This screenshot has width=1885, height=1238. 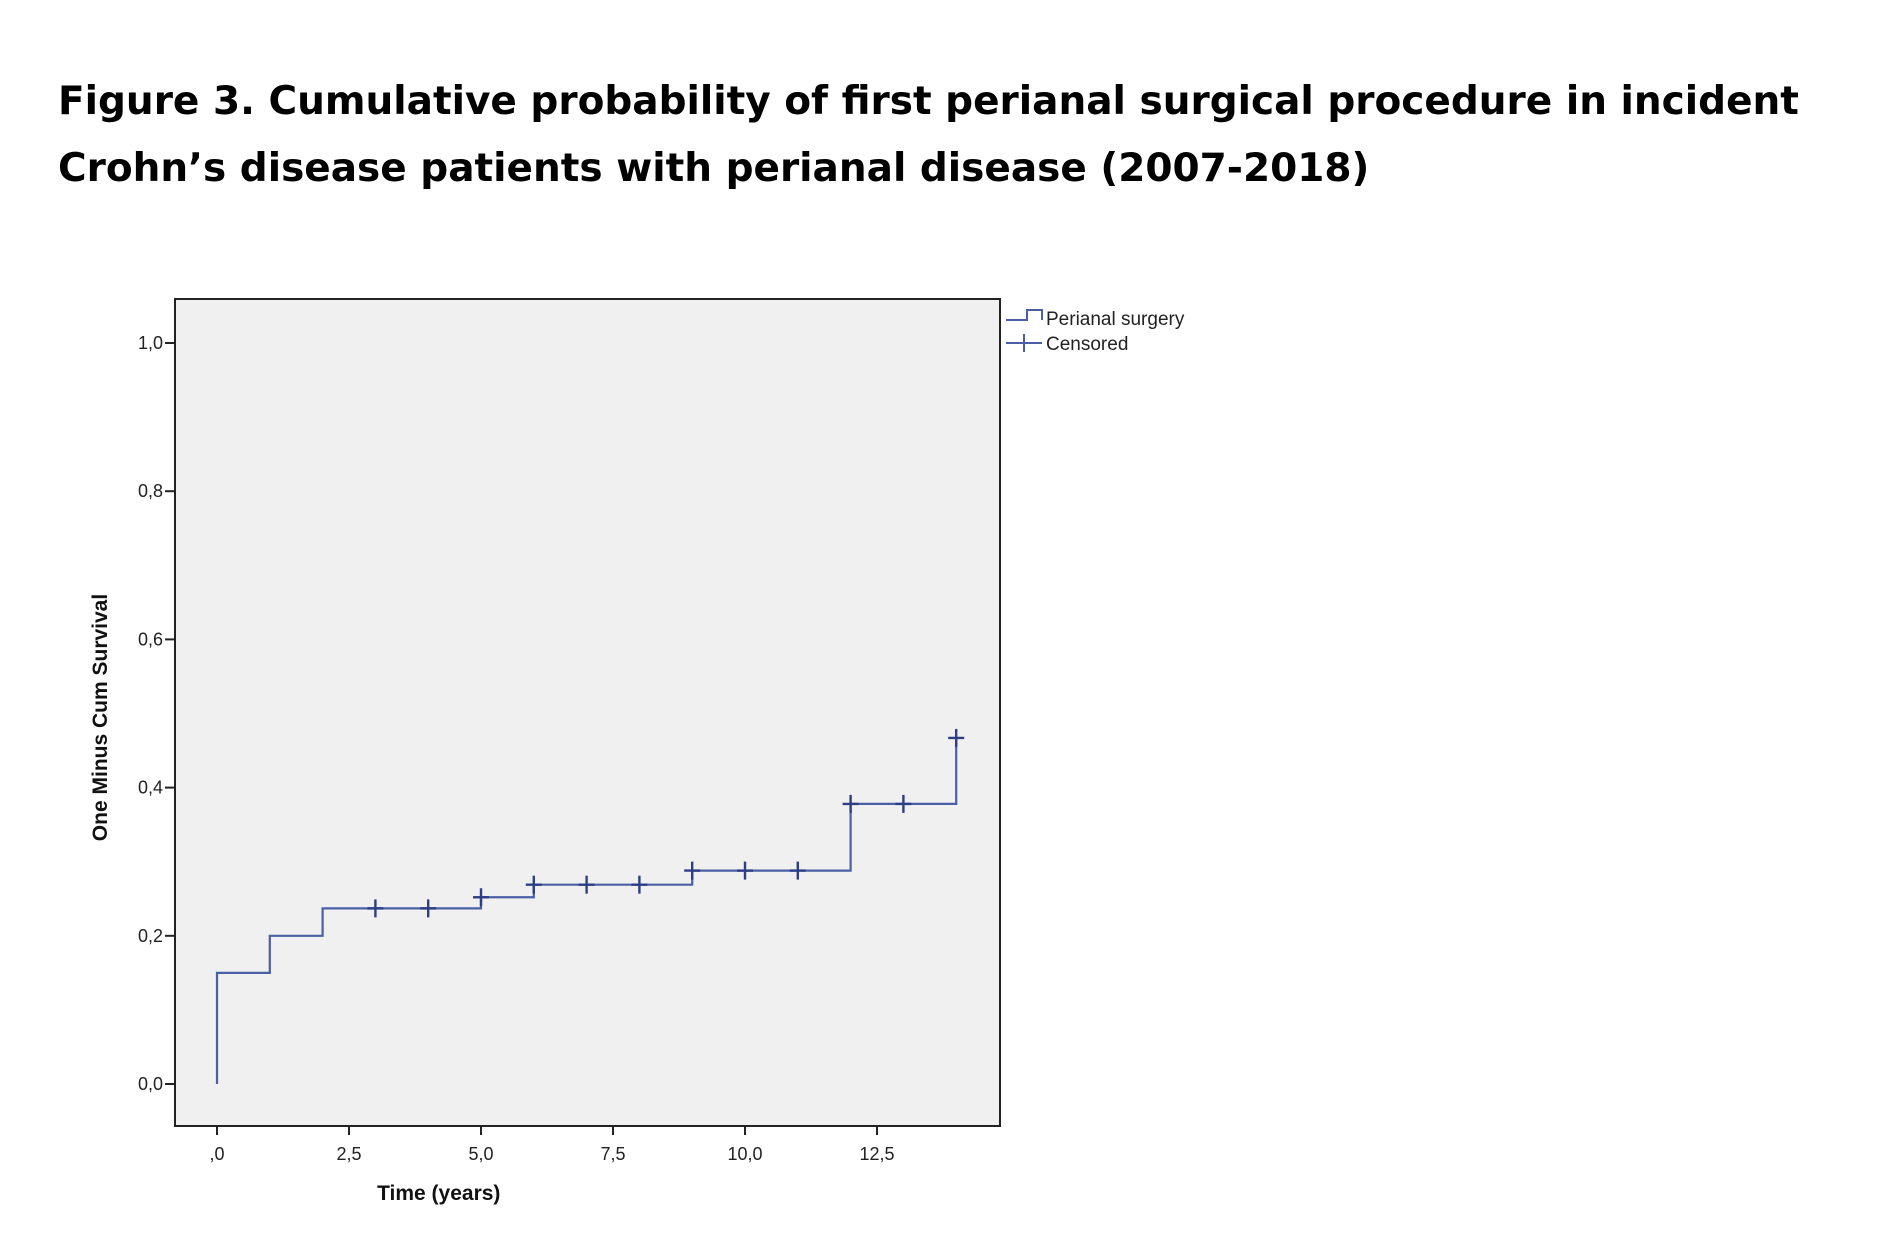 What do you see at coordinates (150, 1084) in the screenshot?
I see `y-tick-label: 0,0` at bounding box center [150, 1084].